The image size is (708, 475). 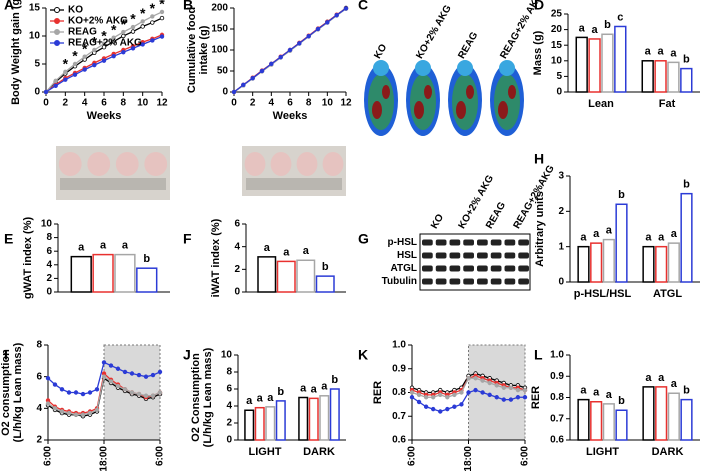 I want to click on mouse-head, so click(x=381, y=68).